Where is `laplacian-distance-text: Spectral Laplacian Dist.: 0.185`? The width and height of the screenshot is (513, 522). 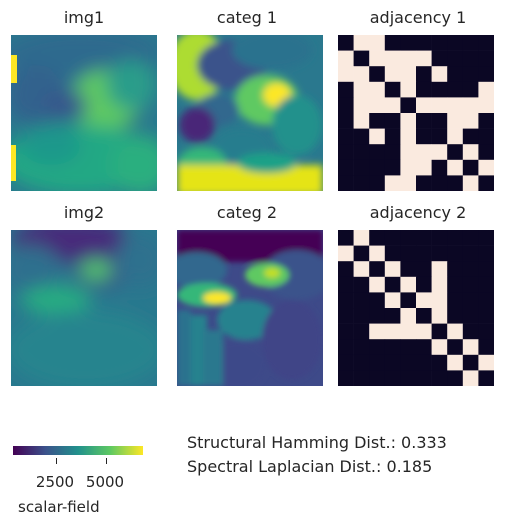
laplacian-distance-text: Spectral Laplacian Dist.: 0.185 is located at coordinates (310, 466).